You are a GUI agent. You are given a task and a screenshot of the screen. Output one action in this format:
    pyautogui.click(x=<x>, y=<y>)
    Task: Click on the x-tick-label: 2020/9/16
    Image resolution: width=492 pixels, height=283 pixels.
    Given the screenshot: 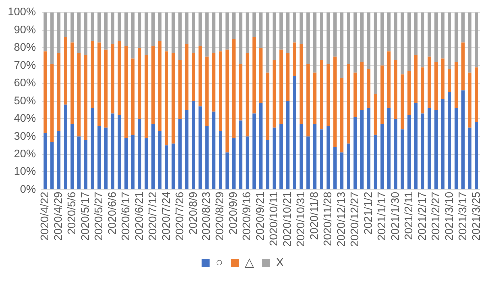 What is the action you would take?
    pyautogui.click(x=248, y=216)
    